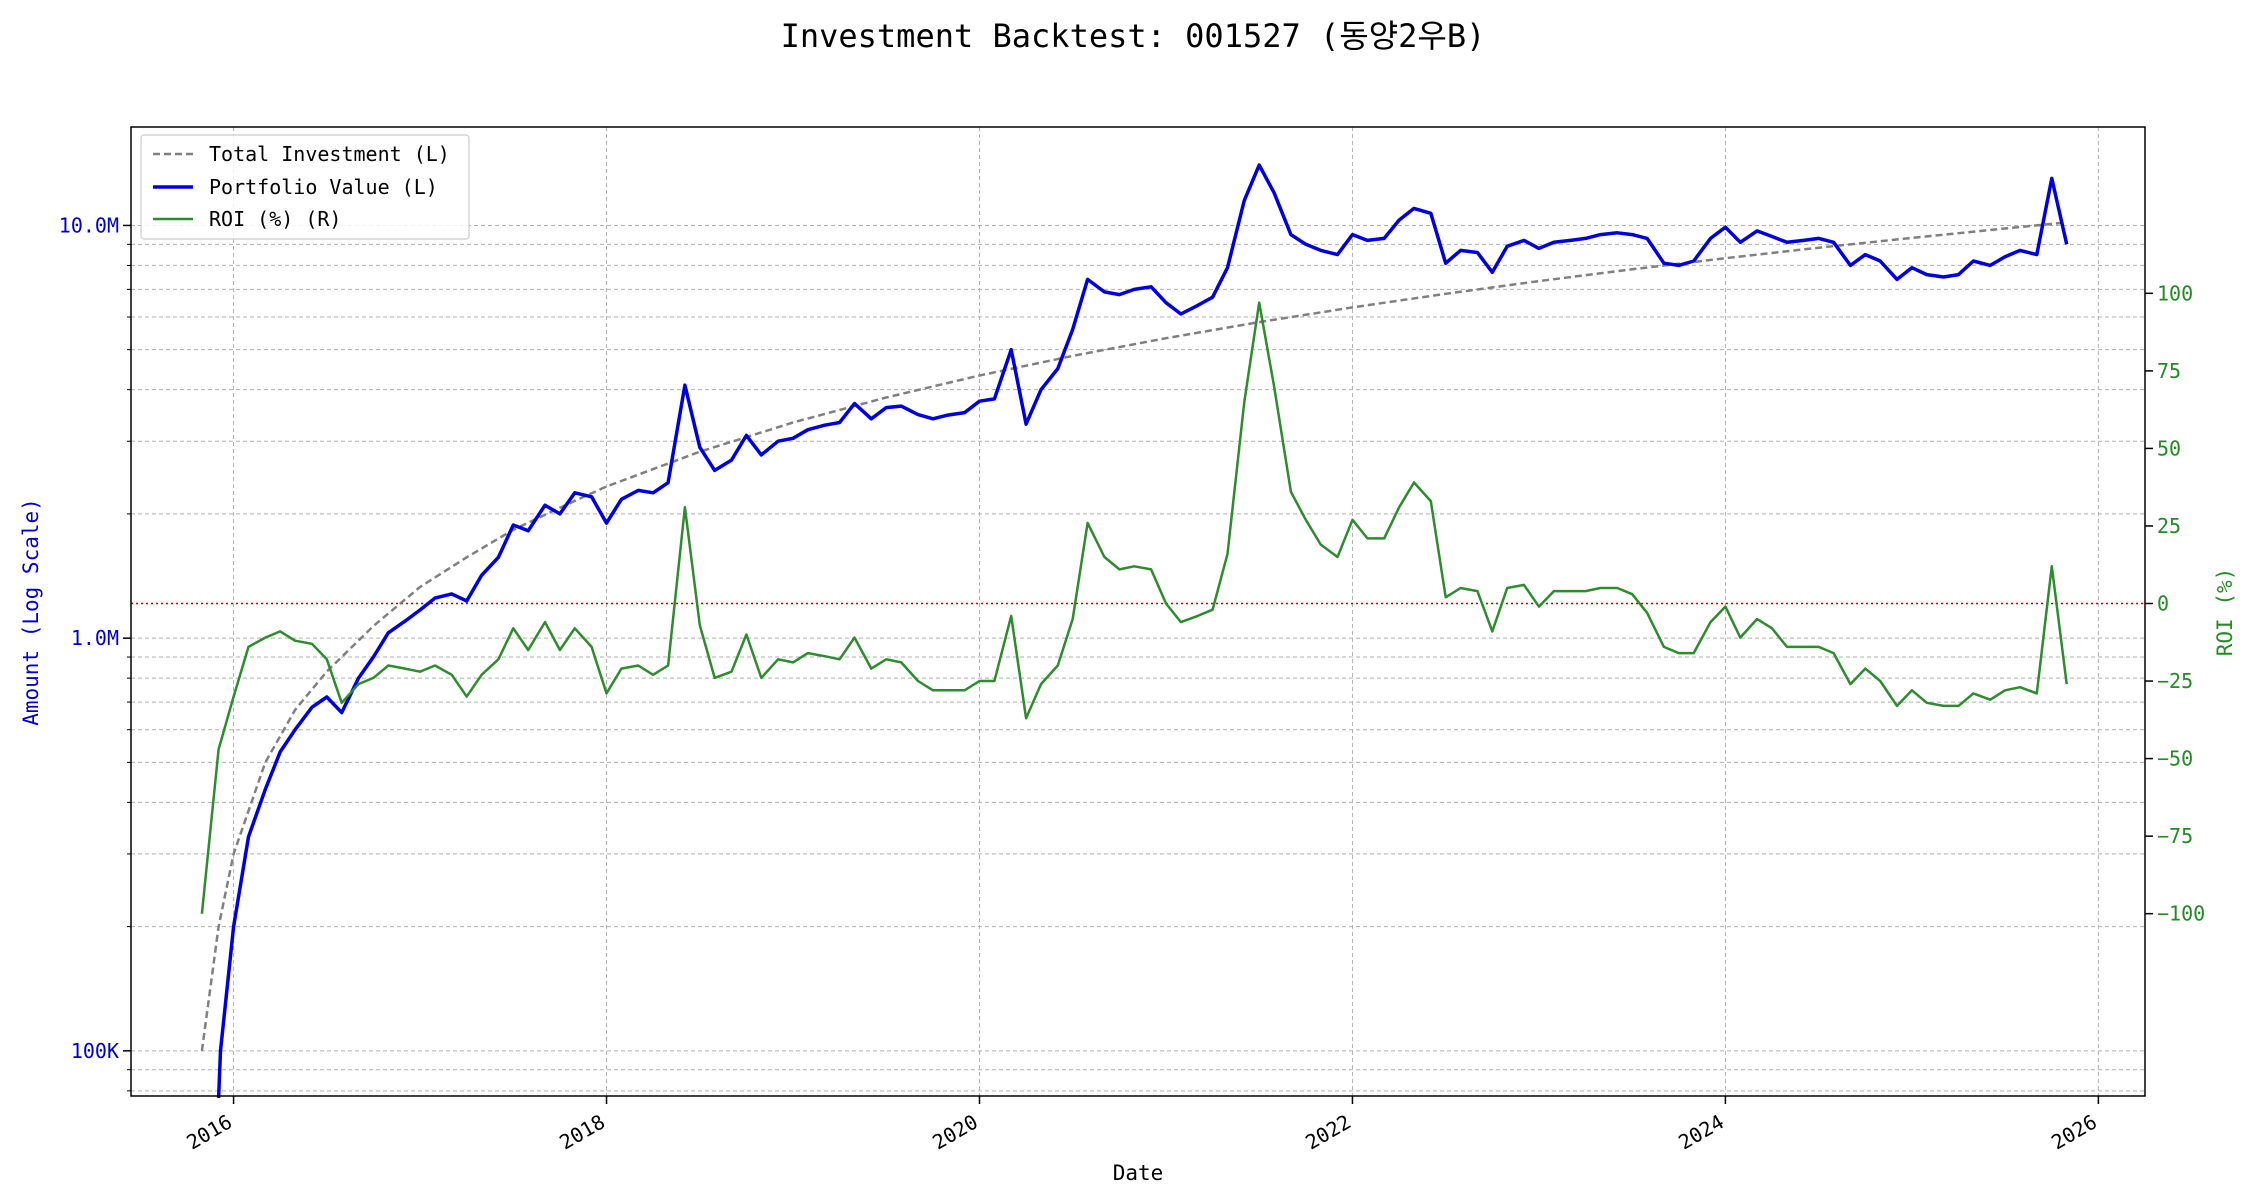 The height and width of the screenshot is (1200, 2250). What do you see at coordinates (2175, 759) in the screenshot?
I see `right-y-tick-label: −50` at bounding box center [2175, 759].